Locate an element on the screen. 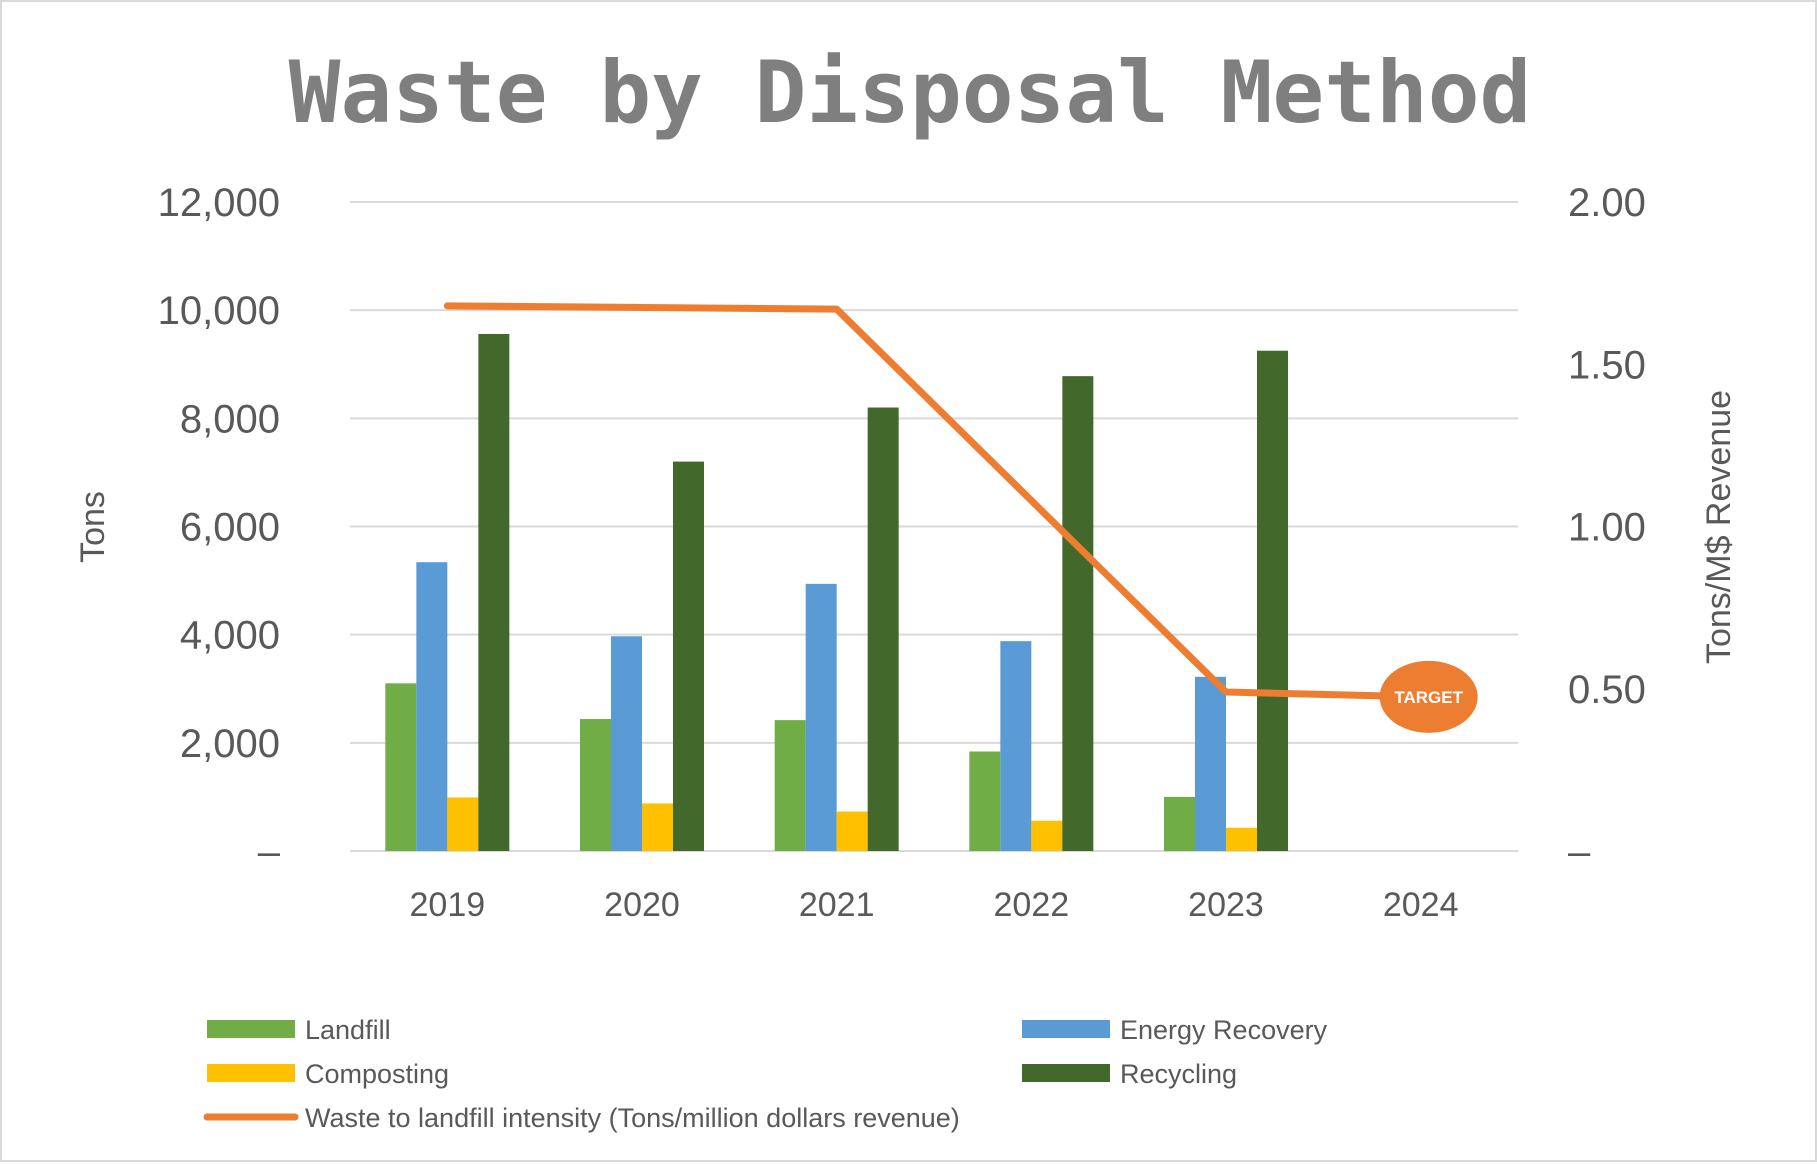 The height and width of the screenshot is (1164, 1817). right-axis-ticks: – 0.50 1.00 1.50 2.00 is located at coordinates (1607, 527).